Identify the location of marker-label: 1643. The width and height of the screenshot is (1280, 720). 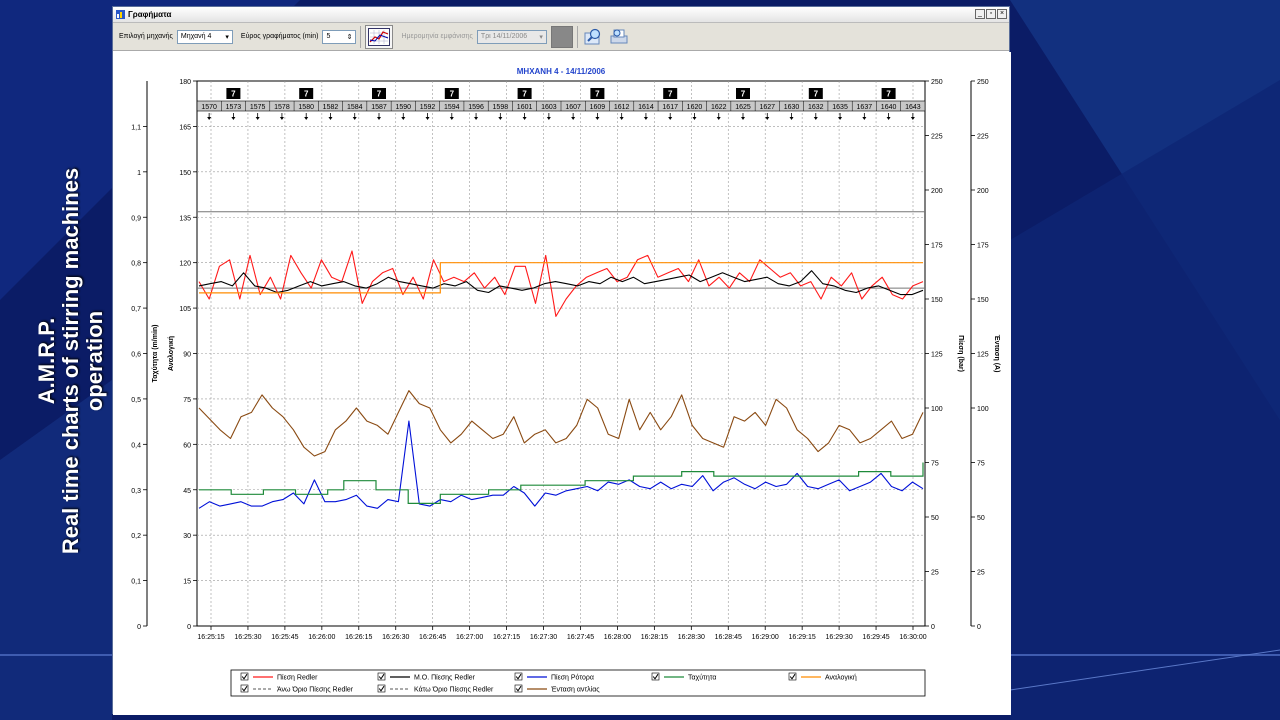
(913, 107).